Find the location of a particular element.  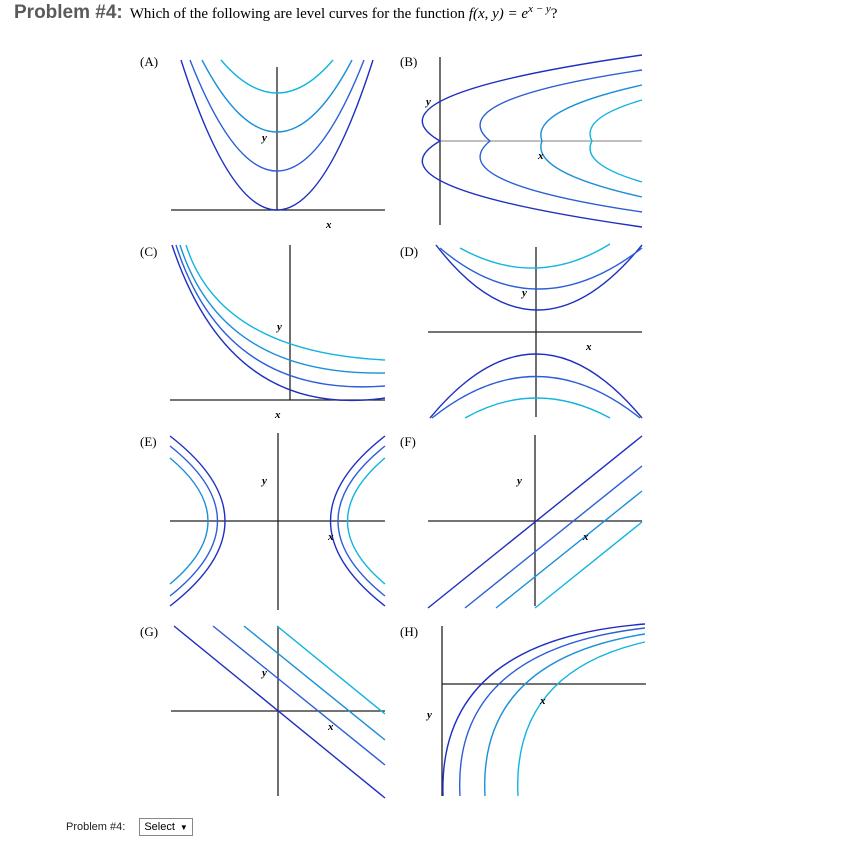

panel-b-x-label: x is located at coordinates (540, 156).